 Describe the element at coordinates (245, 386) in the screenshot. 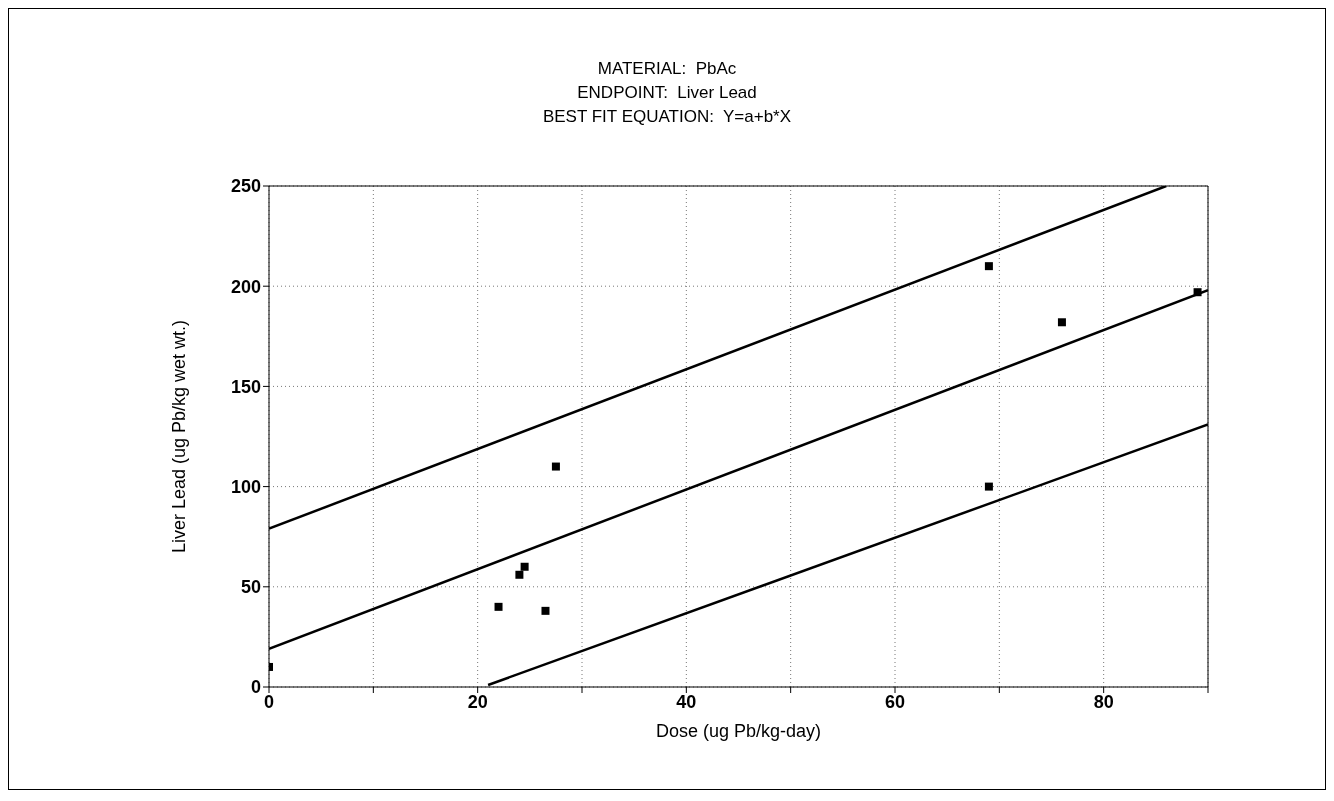

I see `y-tick-label: 150` at that location.